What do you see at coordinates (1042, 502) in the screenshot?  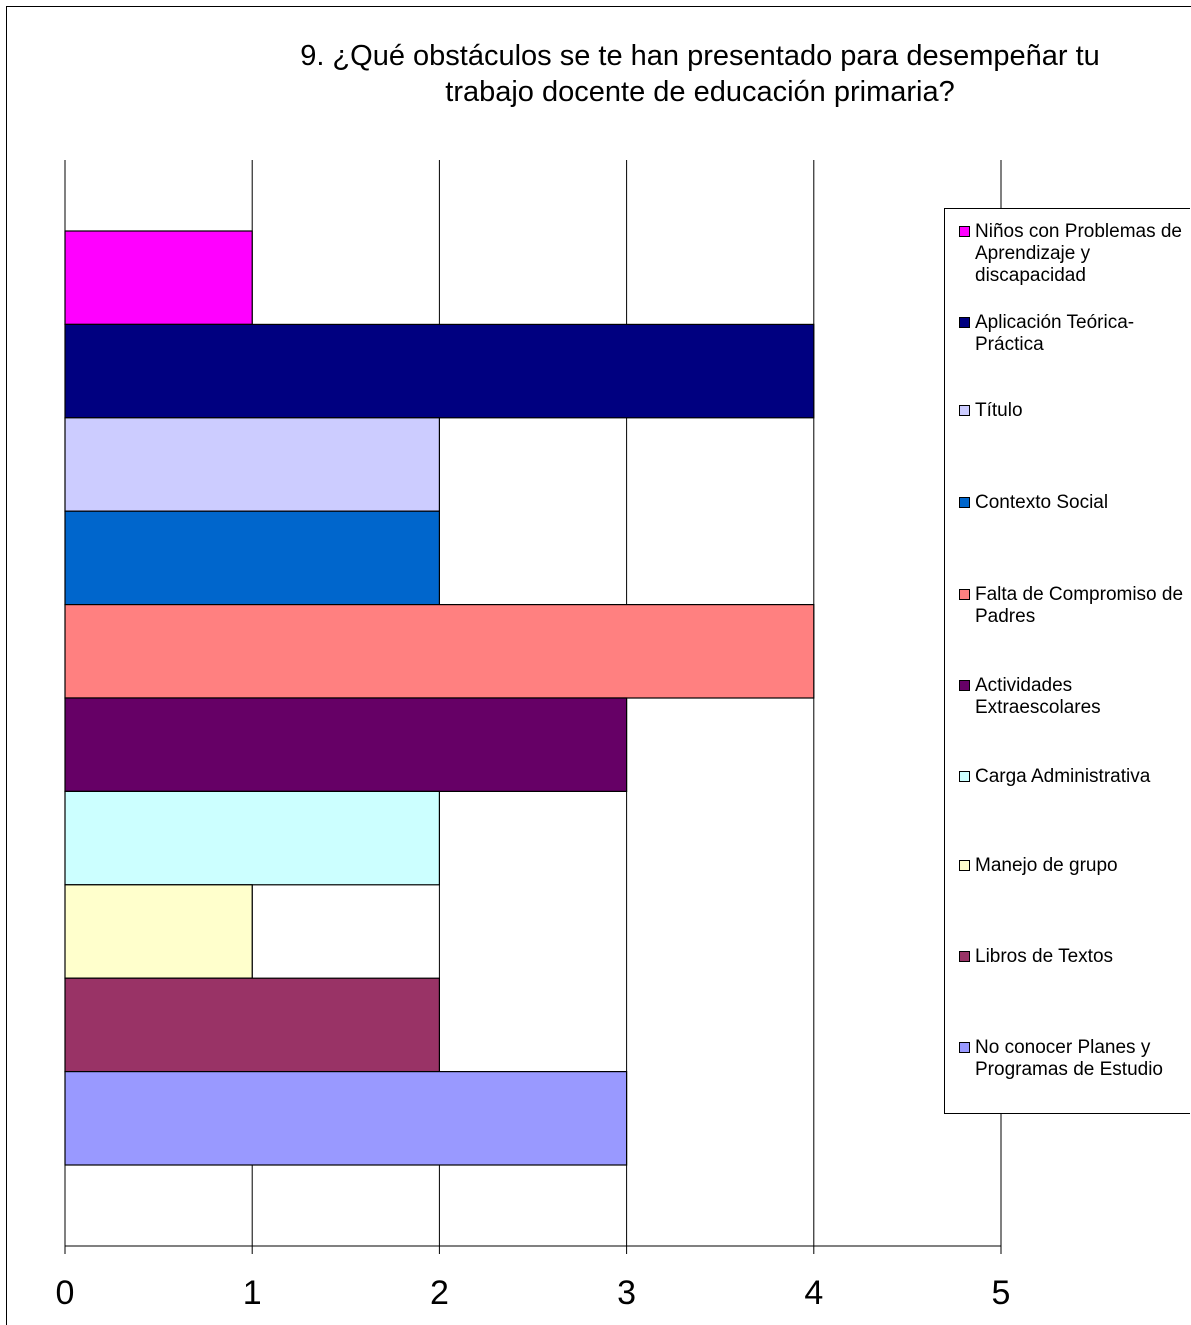 I see `legend-label: Contexto Social` at bounding box center [1042, 502].